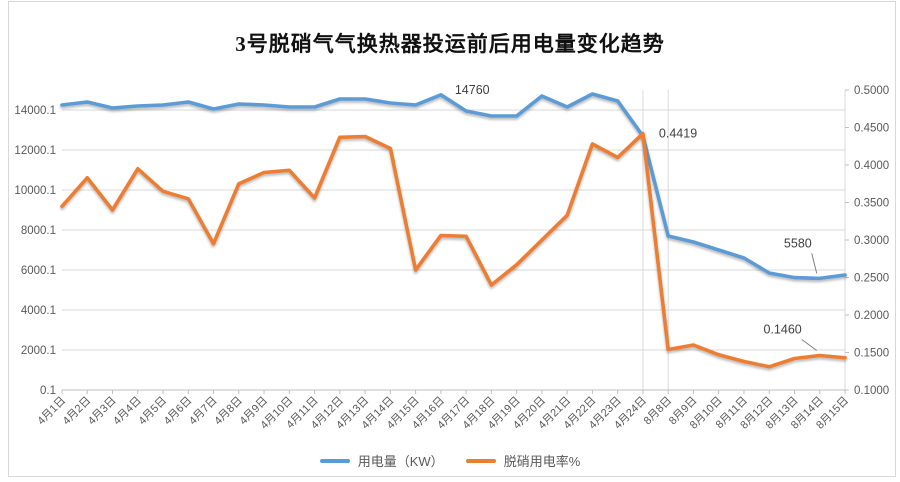  What do you see at coordinates (798, 243) in the screenshot?
I see `svg-text: 5580` at bounding box center [798, 243].